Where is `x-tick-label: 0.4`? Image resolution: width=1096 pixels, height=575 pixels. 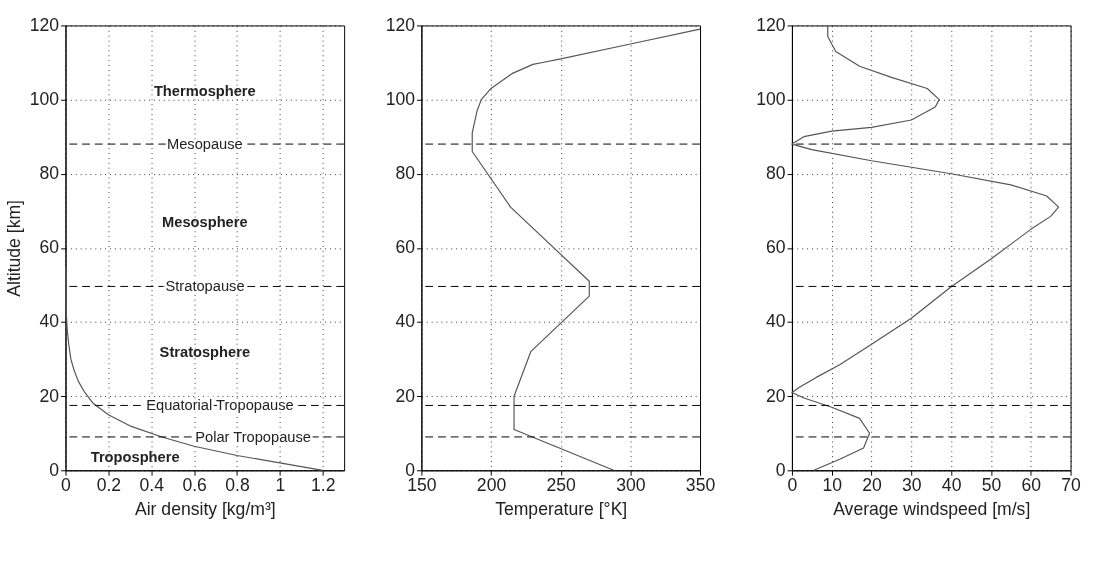
x-tick-label: 0.4 is located at coordinates (152, 485).